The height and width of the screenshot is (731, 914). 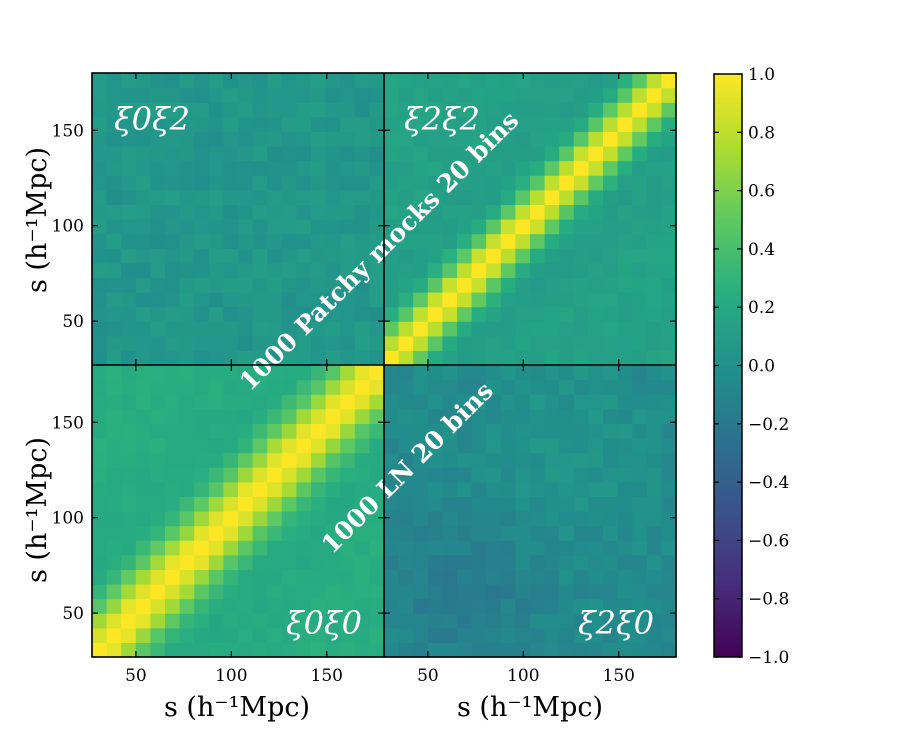 What do you see at coordinates (761, 75) in the screenshot?
I see `colorbar-tick-label: 1.0` at bounding box center [761, 75].